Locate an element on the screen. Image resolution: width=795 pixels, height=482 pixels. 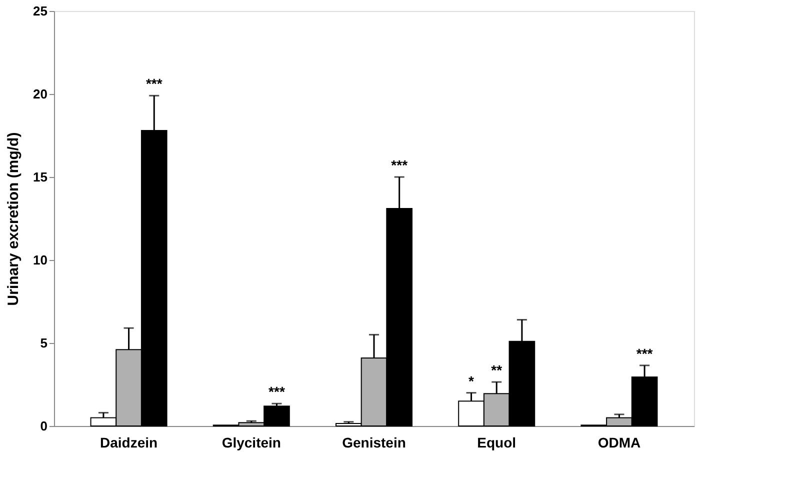
x-tick-label: Glycitein is located at coordinates (251, 442).